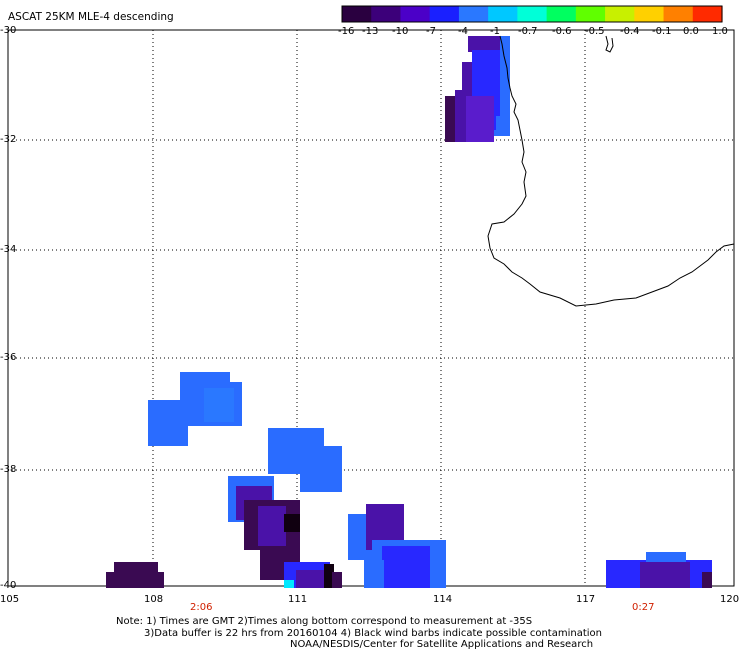  What do you see at coordinates (346, 31) in the screenshot?
I see `colorbar-tick-label: -16` at bounding box center [346, 31].